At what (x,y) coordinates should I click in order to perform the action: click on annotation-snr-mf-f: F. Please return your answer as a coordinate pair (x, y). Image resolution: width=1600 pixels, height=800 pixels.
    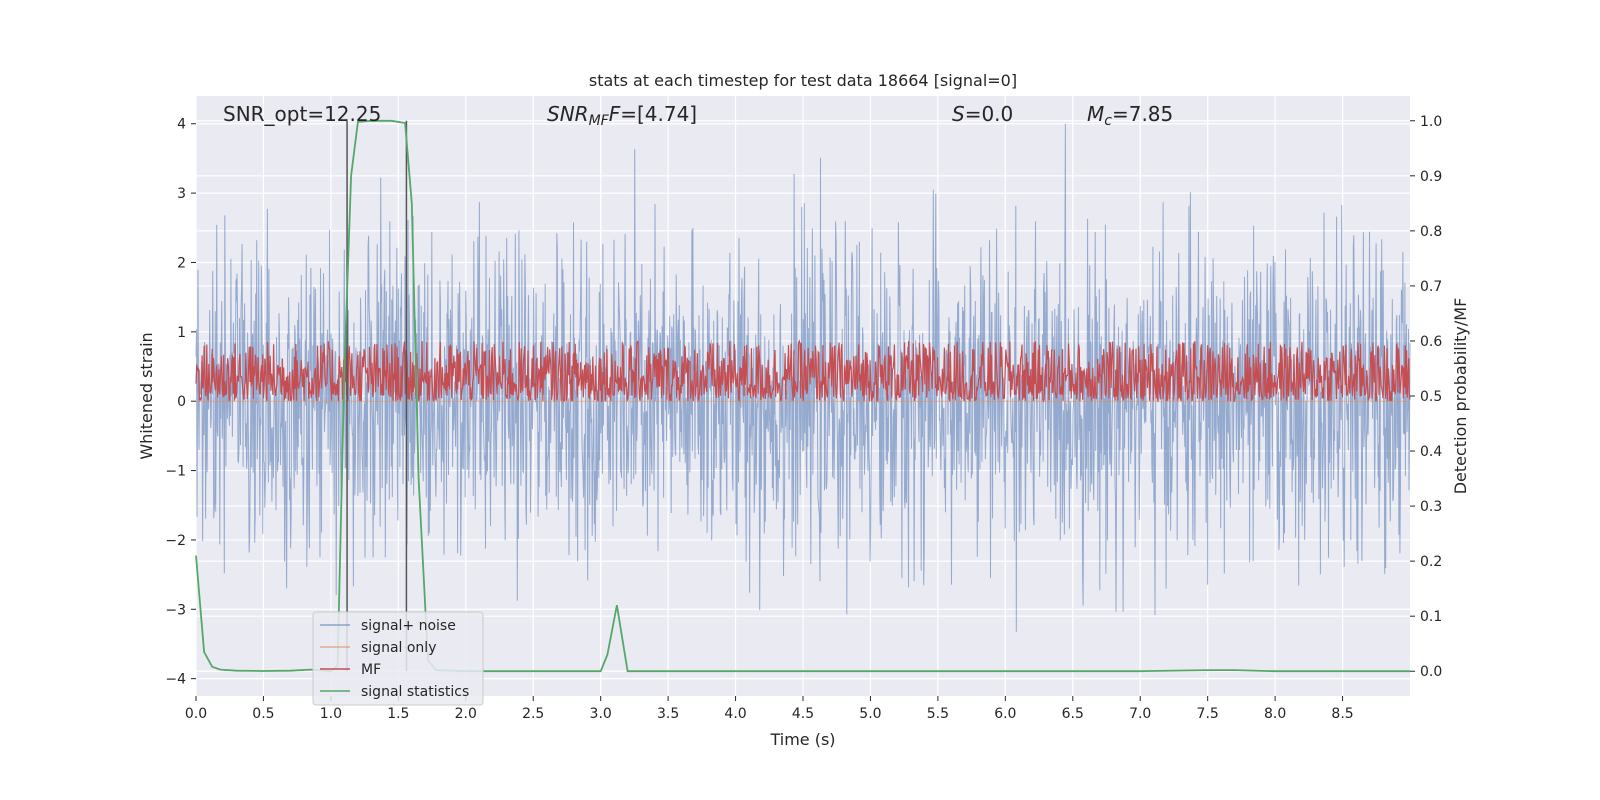
    Looking at the image, I should click on (615, 114).